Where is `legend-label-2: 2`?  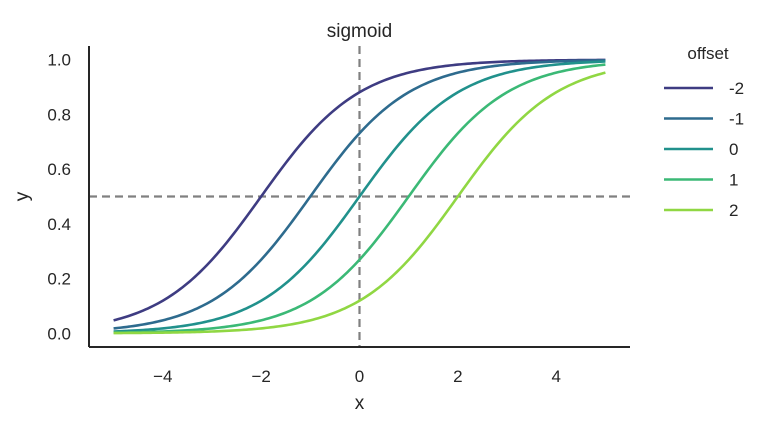
legend-label-2: 2 is located at coordinates (733, 210).